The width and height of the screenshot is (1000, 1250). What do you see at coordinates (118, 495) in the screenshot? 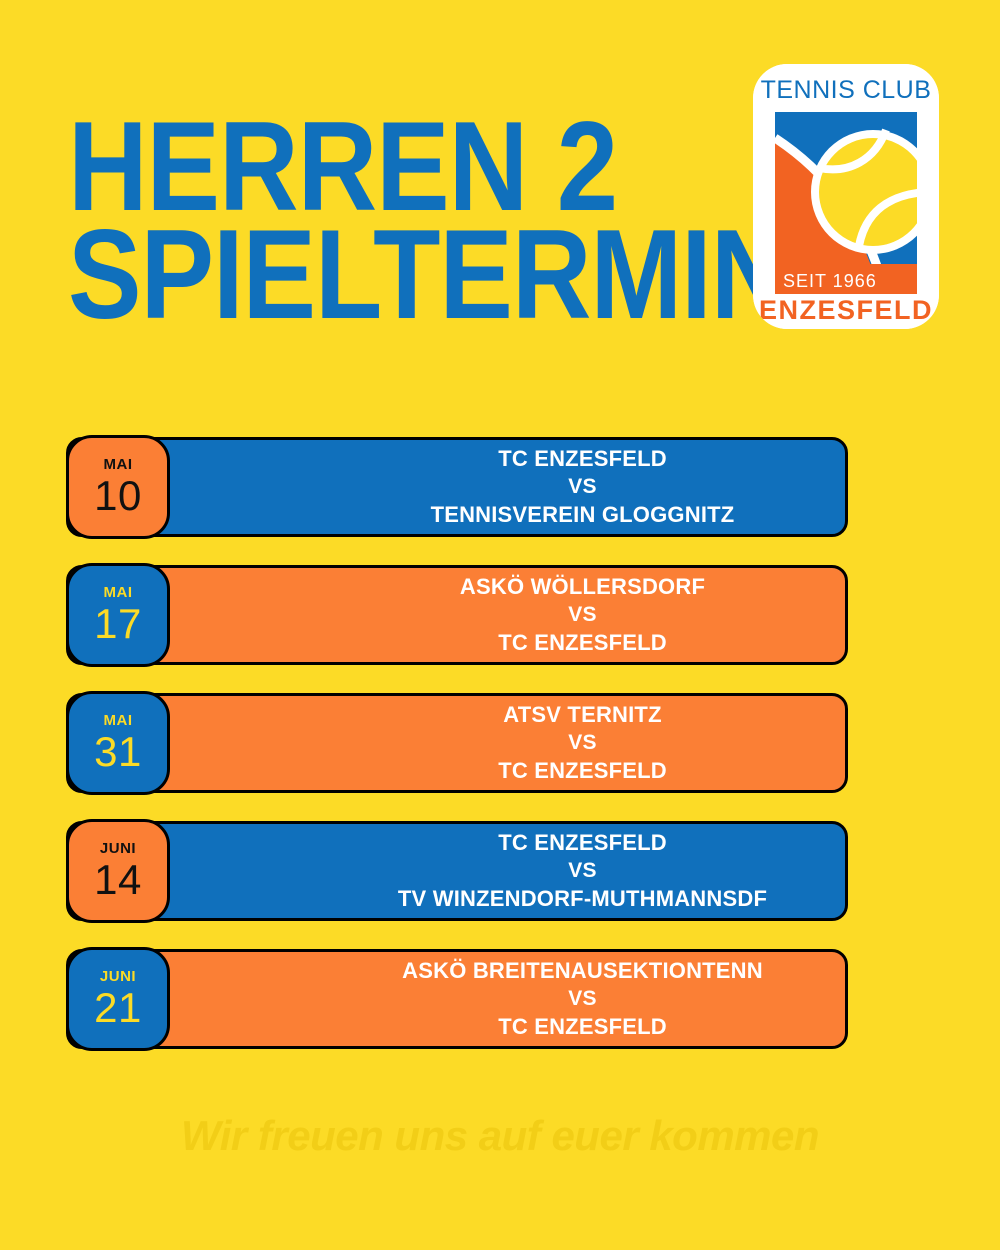
I see `date-day: 10` at bounding box center [118, 495].